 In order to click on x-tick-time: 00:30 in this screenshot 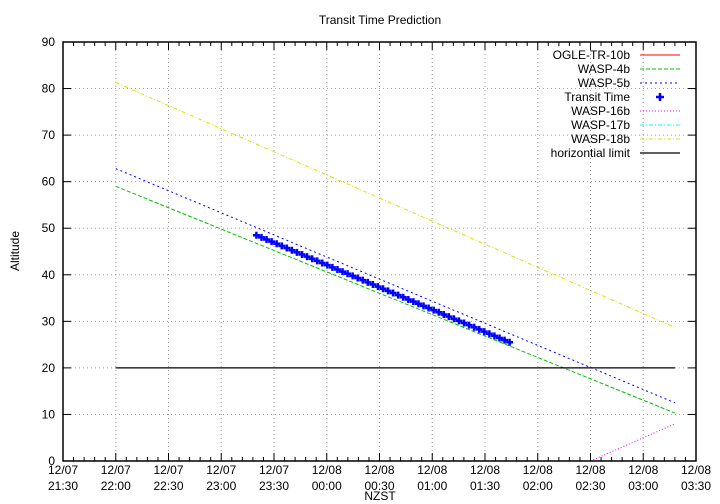, I will do `click(379, 486)`.